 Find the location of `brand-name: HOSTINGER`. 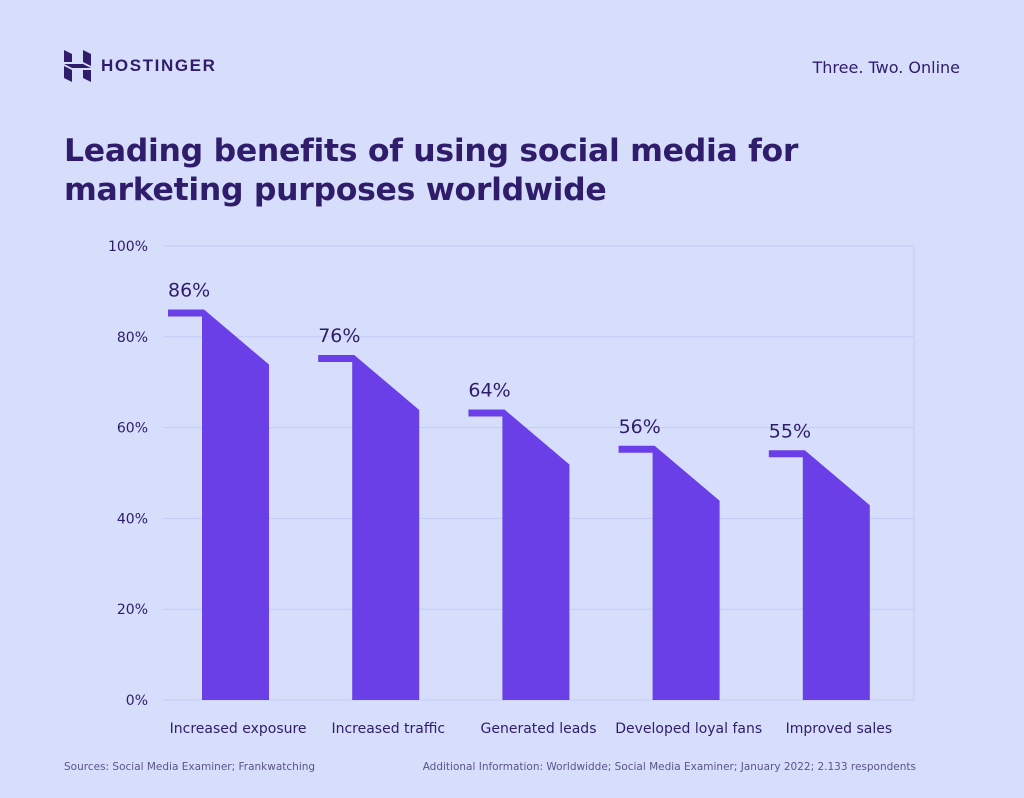

brand-name: HOSTINGER is located at coordinates (159, 65).